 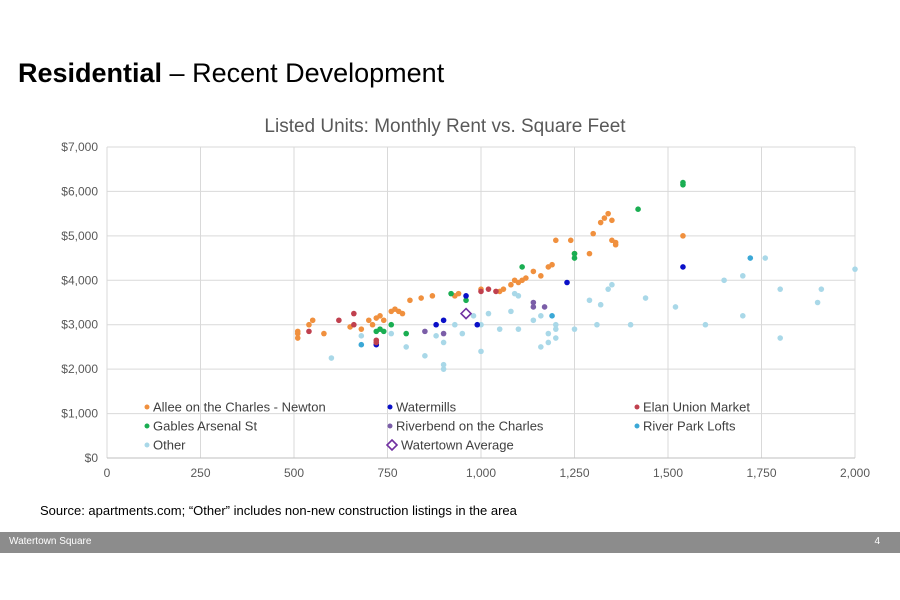 What do you see at coordinates (450, 542) in the screenshot?
I see `footer-bar: Watertown Square 4` at bounding box center [450, 542].